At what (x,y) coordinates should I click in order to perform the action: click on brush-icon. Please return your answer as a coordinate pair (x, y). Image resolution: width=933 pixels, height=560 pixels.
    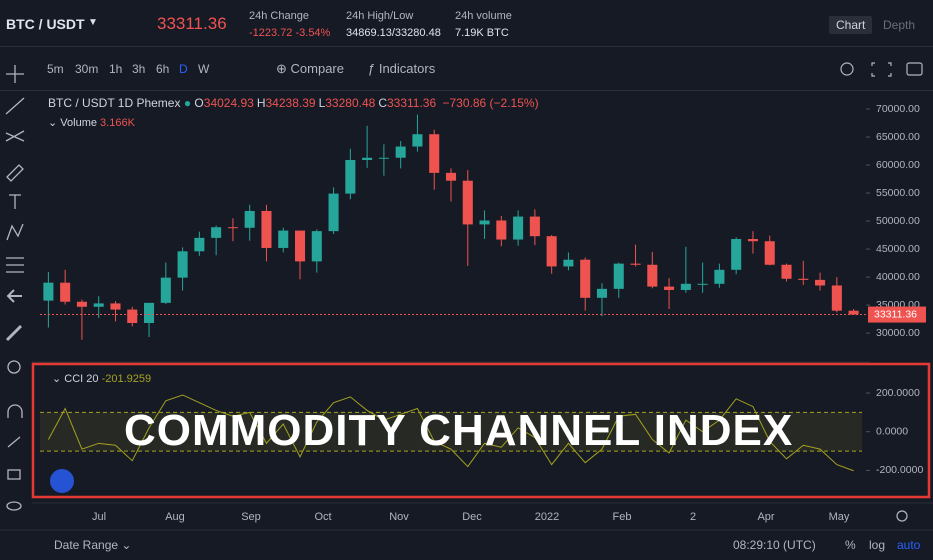
    Looking at the image, I should click on (15, 173).